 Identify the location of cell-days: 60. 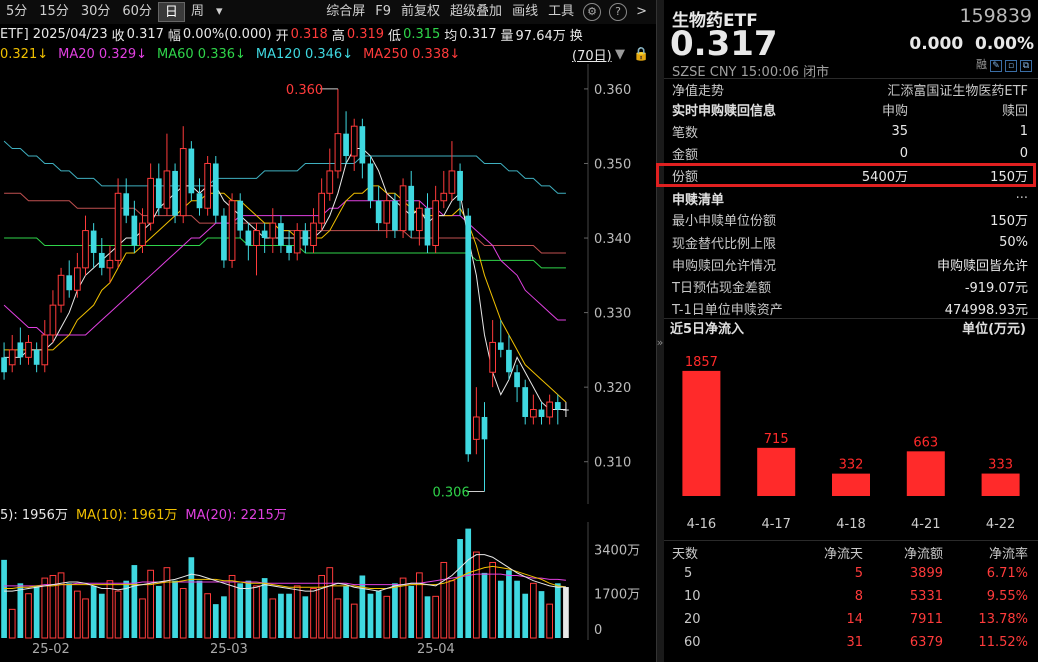
(692, 642).